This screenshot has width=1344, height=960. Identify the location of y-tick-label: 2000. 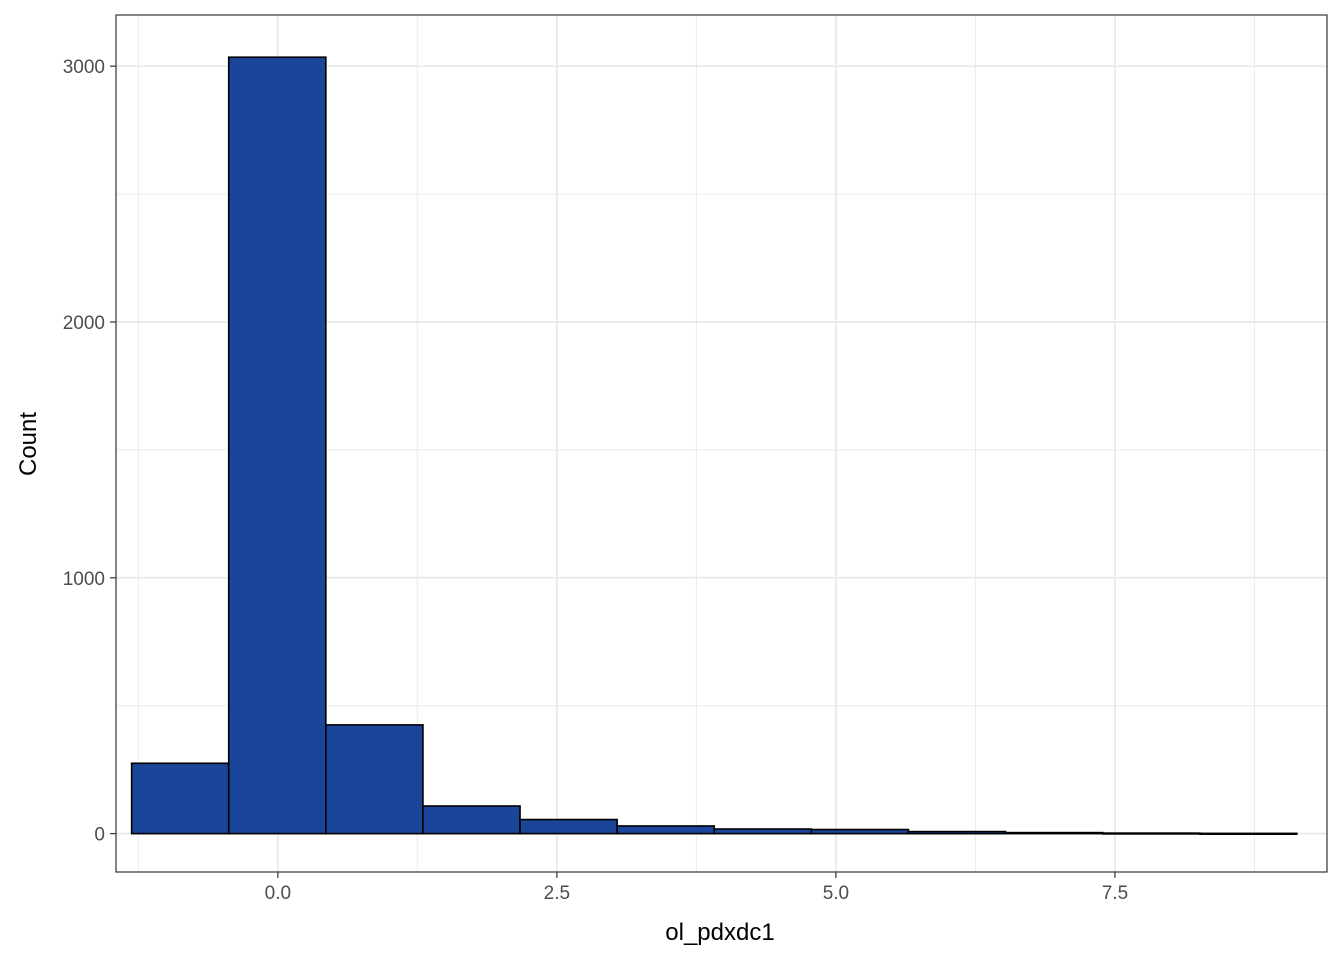
(84, 323).